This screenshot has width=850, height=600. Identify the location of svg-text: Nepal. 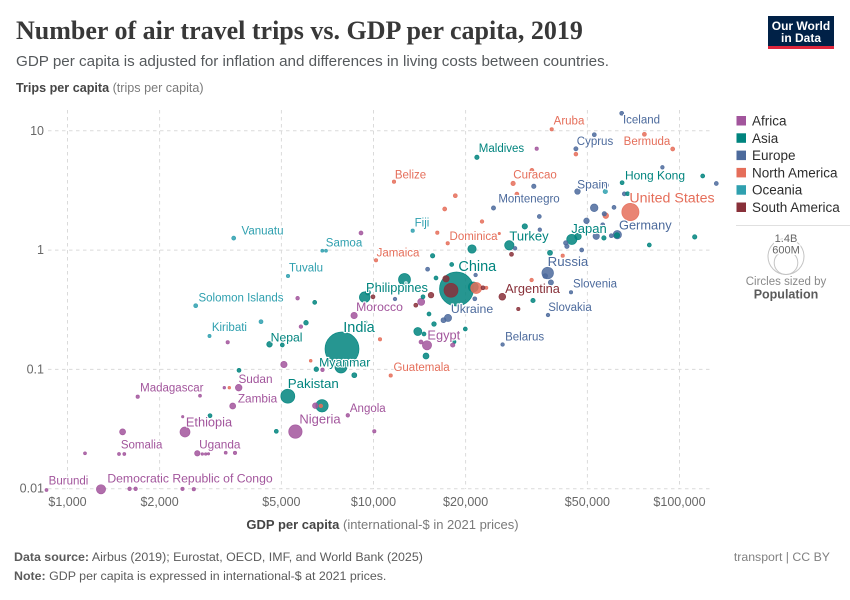
(287, 338).